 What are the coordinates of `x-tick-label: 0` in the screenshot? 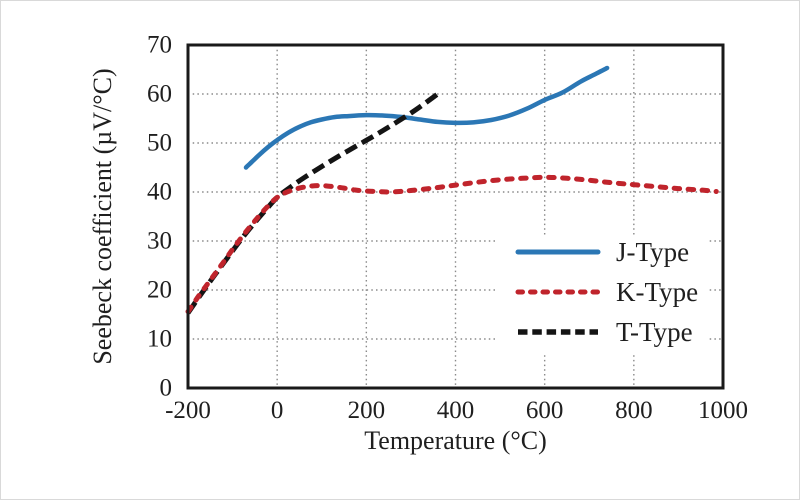 It's located at (277, 410).